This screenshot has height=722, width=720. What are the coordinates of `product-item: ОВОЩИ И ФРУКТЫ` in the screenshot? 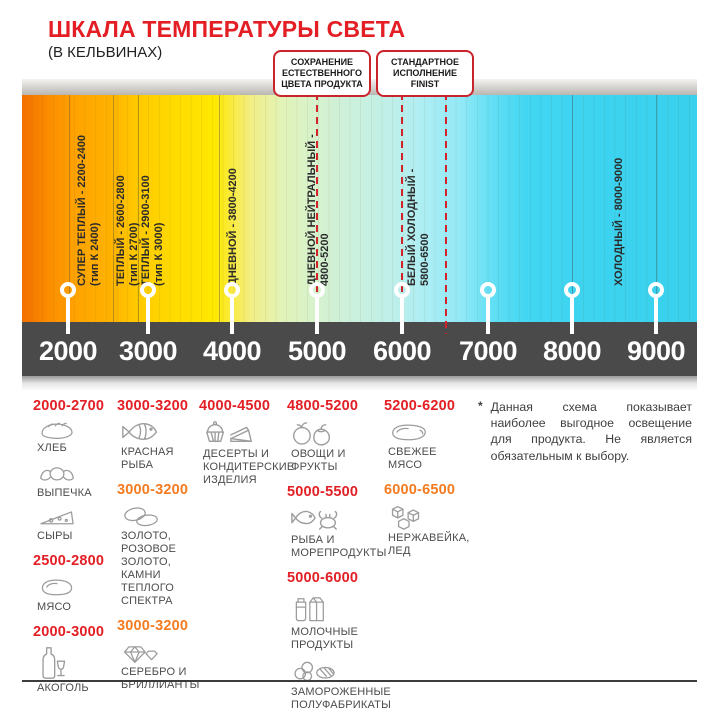 It's located at (345, 447).